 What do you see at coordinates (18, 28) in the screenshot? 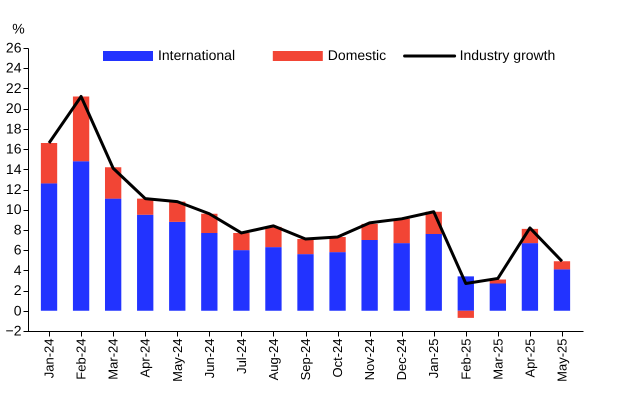
I see `y-axis-title: %` at bounding box center [18, 28].